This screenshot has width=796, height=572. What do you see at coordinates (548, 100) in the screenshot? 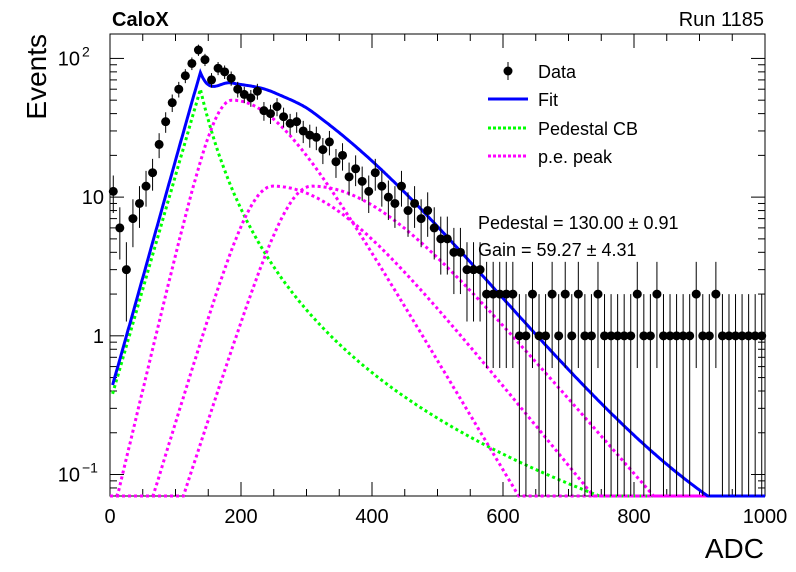
I see `legend-label-fit: Fit` at bounding box center [548, 100].